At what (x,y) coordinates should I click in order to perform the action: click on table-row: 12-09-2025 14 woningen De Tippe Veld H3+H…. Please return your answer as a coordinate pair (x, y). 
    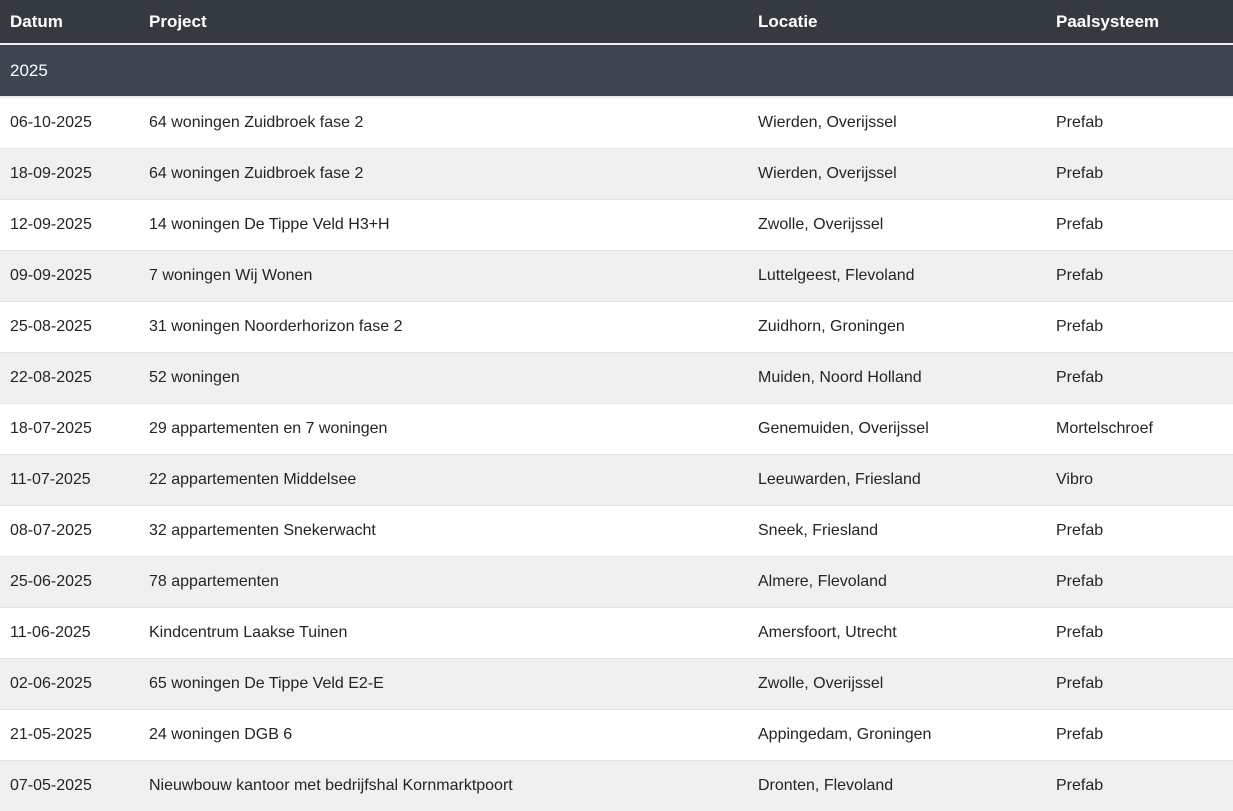
    Looking at the image, I should click on (616, 225).